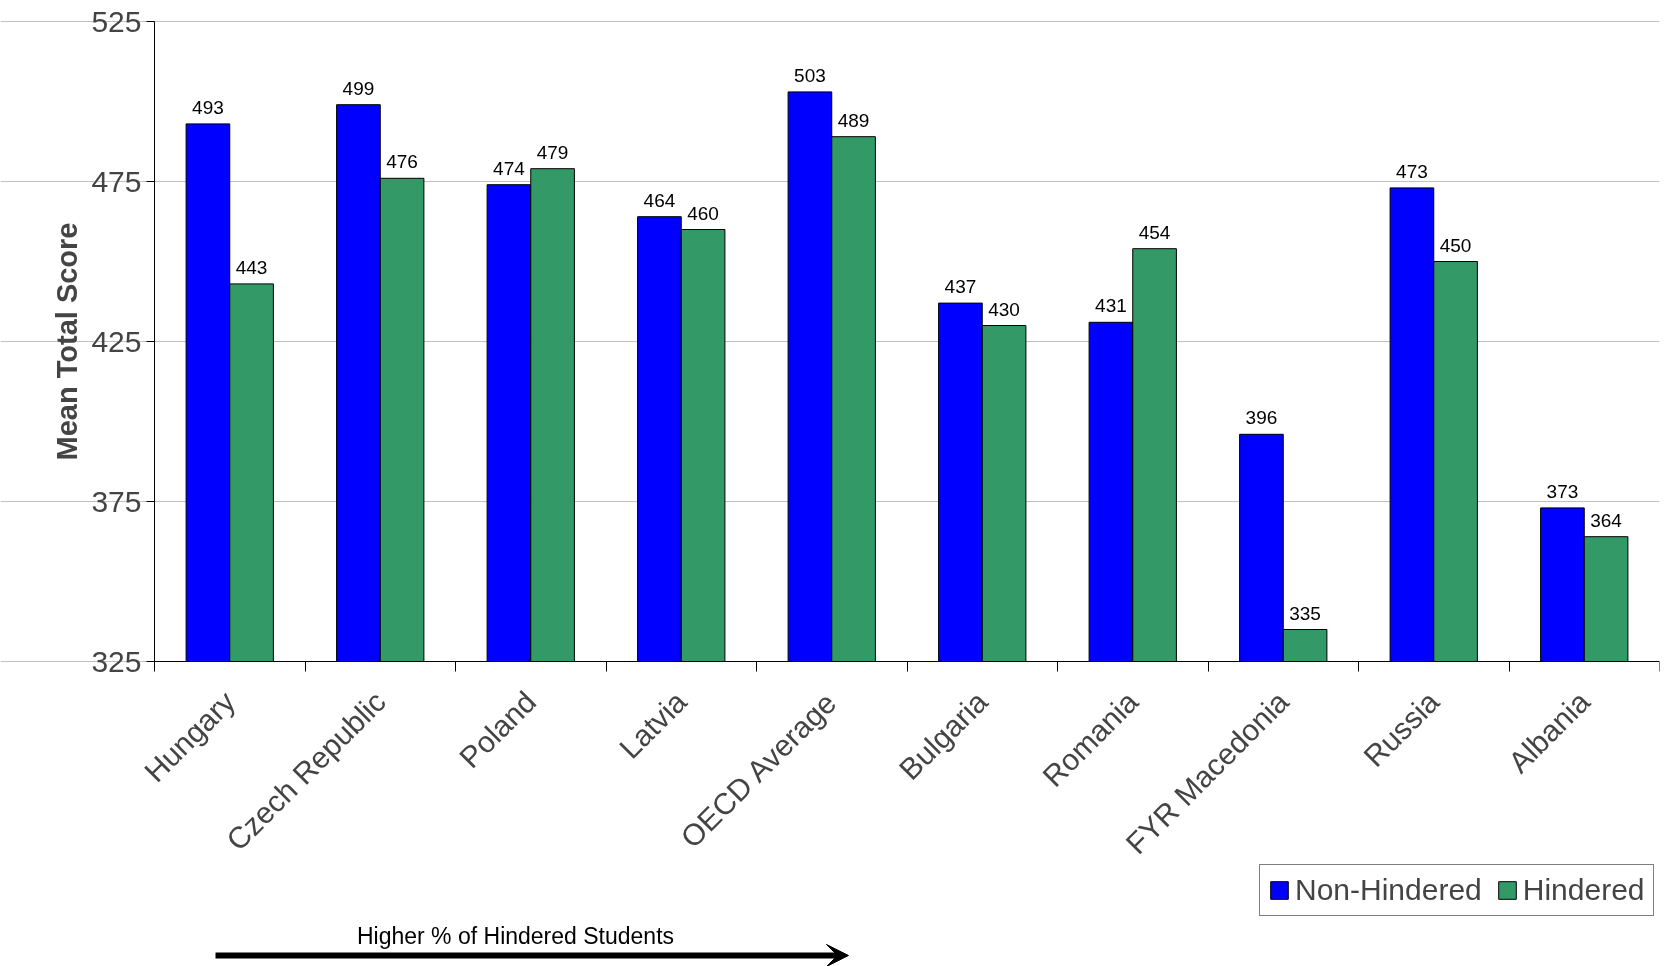 This screenshot has height=966, width=1667. What do you see at coordinates (358, 88) in the screenshot?
I see `data-label: 499` at bounding box center [358, 88].